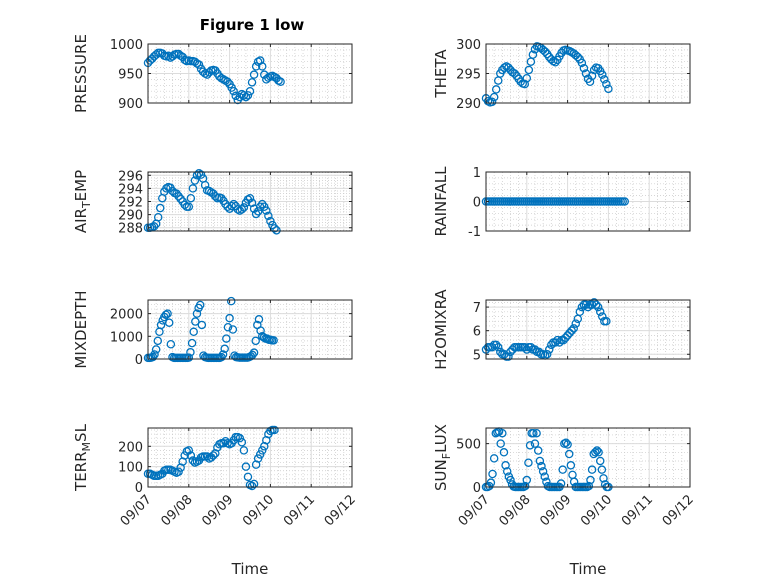 The width and height of the screenshot is (778, 583). What do you see at coordinates (212, 202) in the screenshot?
I see `series-air-temp` at bounding box center [212, 202].